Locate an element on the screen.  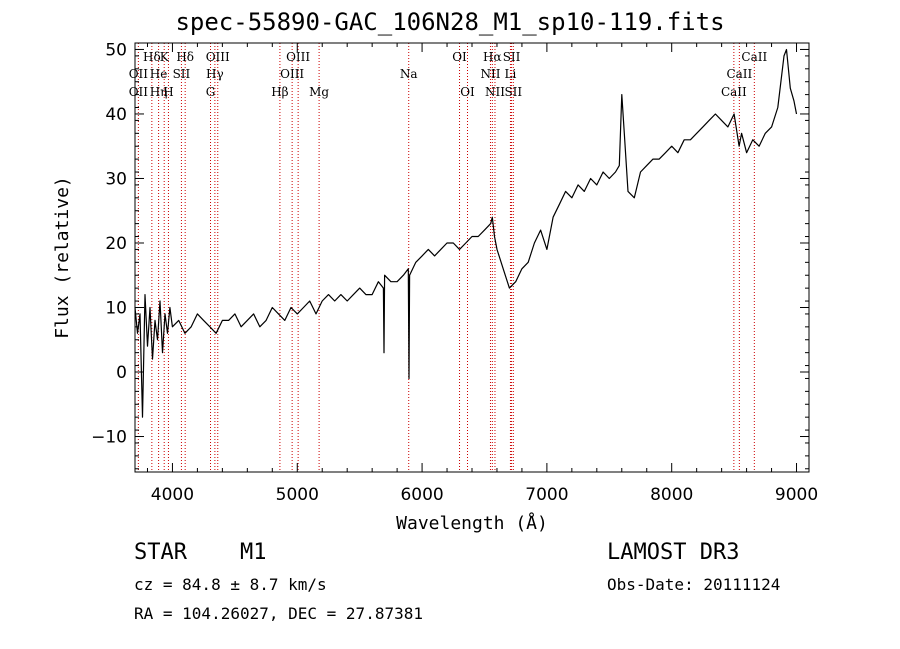
object-subclass: M1 is located at coordinates (253, 552).